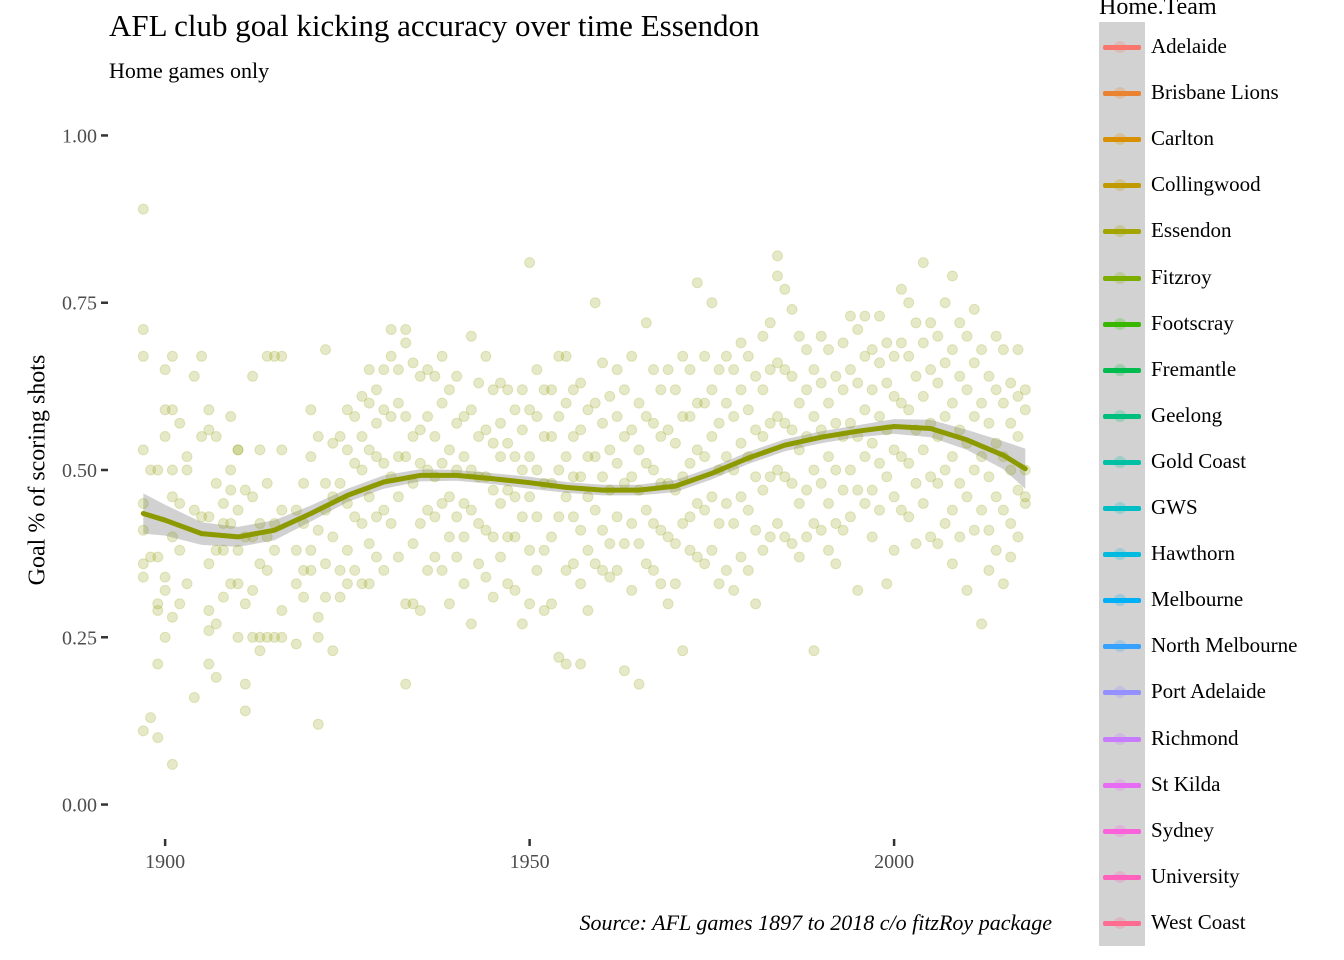  What do you see at coordinates (1191, 230) in the screenshot?
I see `legend-label: Essendon` at bounding box center [1191, 230].